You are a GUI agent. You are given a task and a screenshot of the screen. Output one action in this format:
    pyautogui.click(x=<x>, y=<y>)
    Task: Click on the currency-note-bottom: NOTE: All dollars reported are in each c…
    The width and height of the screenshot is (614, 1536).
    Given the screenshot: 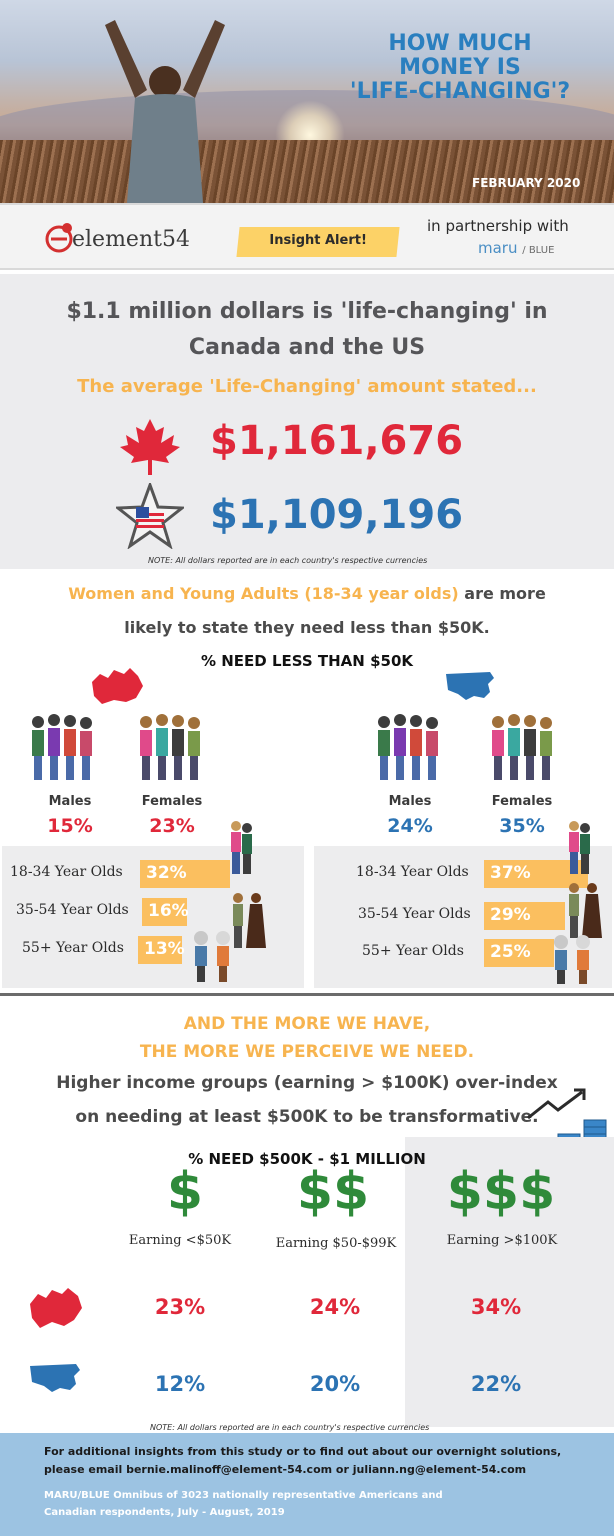 What is the action you would take?
    pyautogui.click(x=290, y=1427)
    